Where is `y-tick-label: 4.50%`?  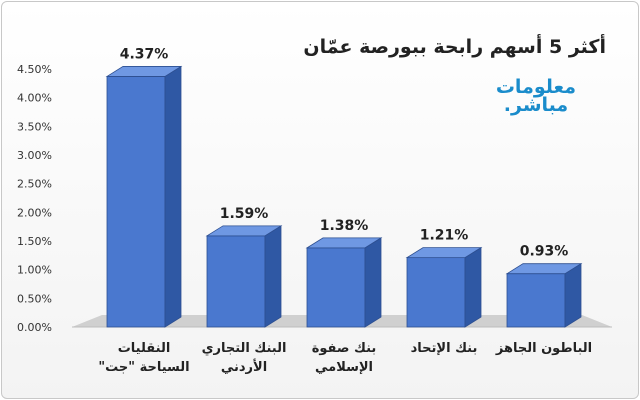 y-tick-label: 4.50% is located at coordinates (34, 69).